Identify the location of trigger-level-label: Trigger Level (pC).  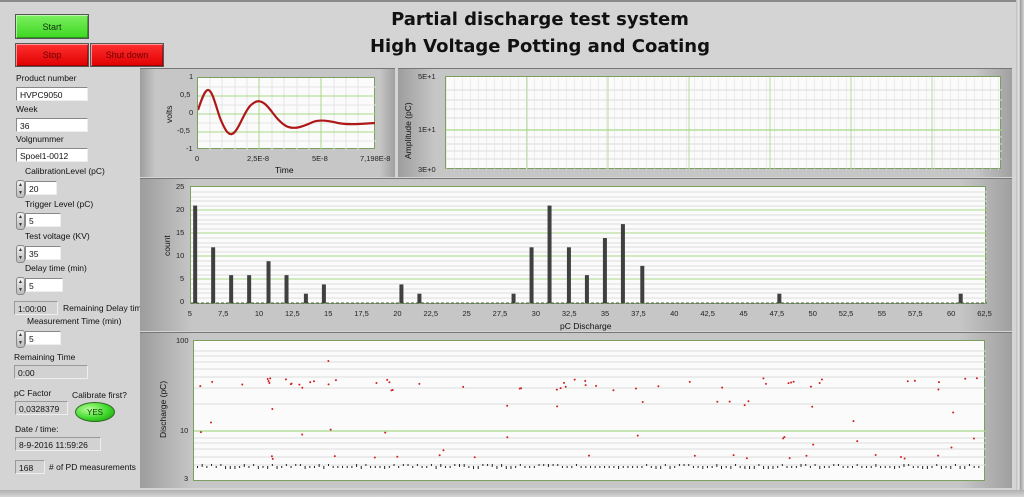
(59, 204).